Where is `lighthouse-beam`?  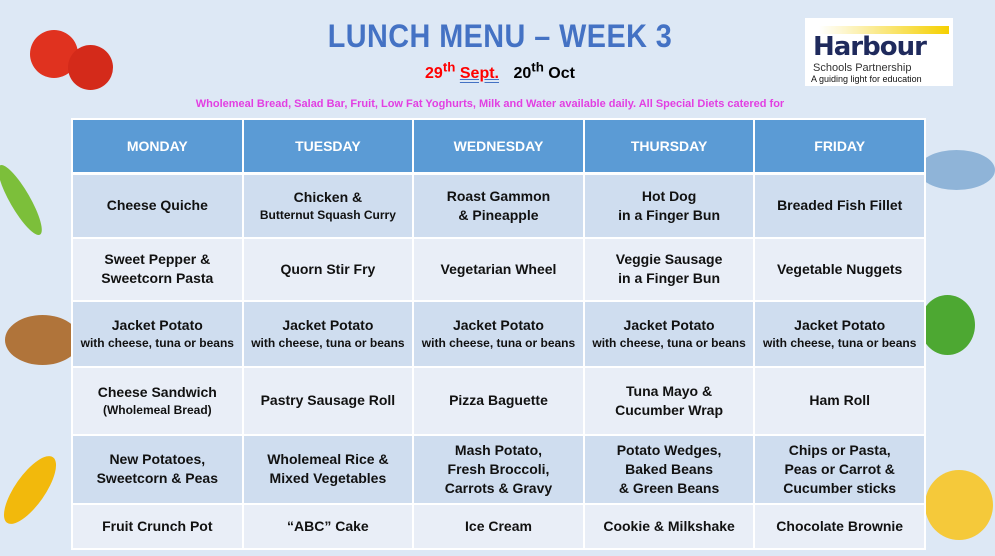
lighthouse-beam is located at coordinates (884, 30).